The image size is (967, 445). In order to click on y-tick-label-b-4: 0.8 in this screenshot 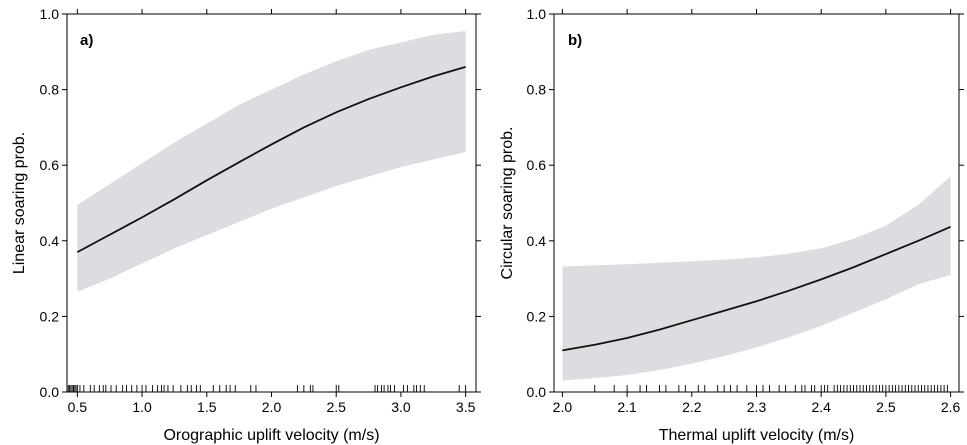, I will do `click(537, 90)`.